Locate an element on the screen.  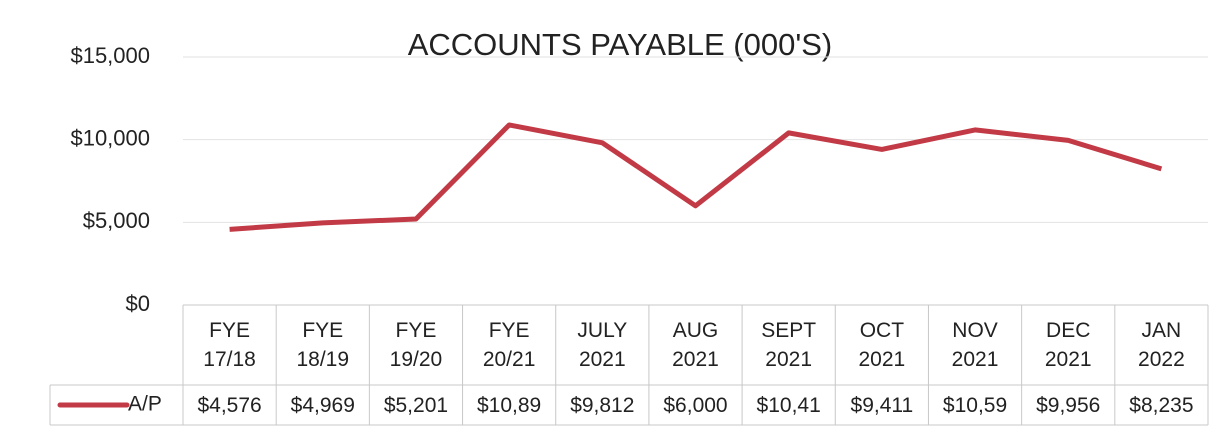
x-tick-label: DEC 2021 is located at coordinates (1068, 345).